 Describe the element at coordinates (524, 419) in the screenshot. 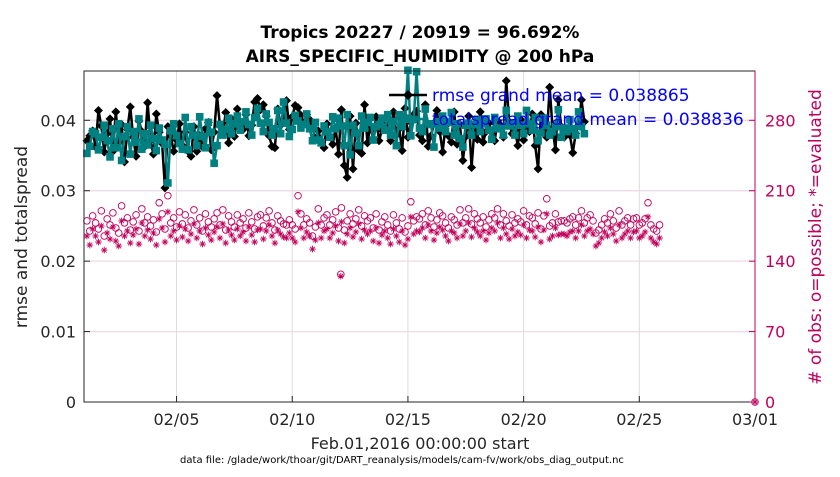

I see `x-tick-label: 02/20` at that location.